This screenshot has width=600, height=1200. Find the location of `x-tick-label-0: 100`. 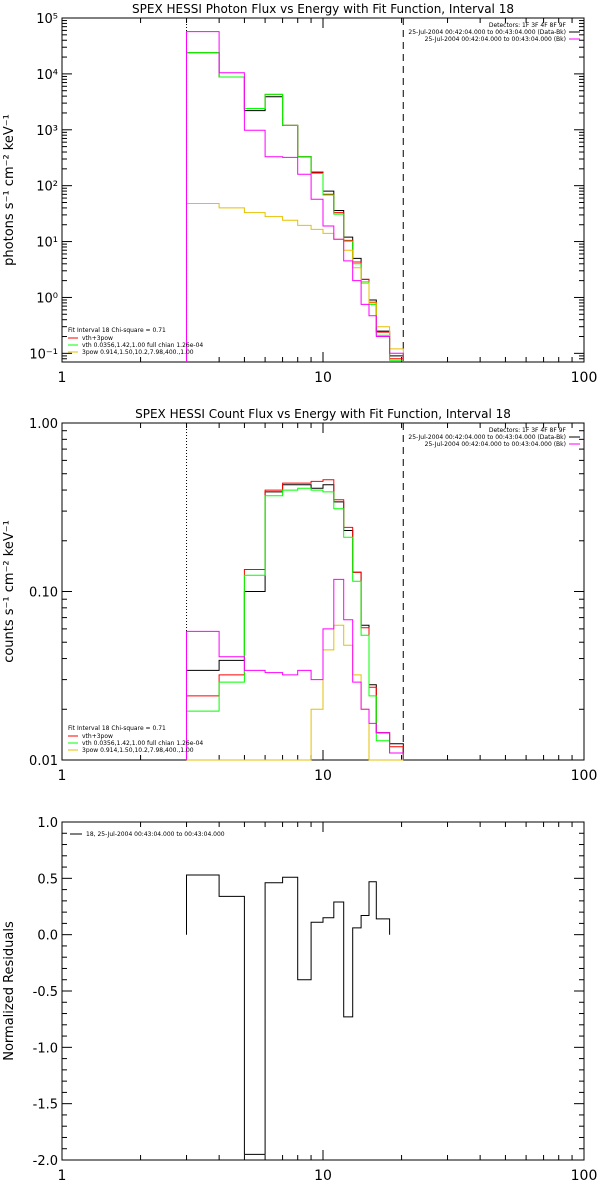

x-tick-label-0: 100 is located at coordinates (584, 378).